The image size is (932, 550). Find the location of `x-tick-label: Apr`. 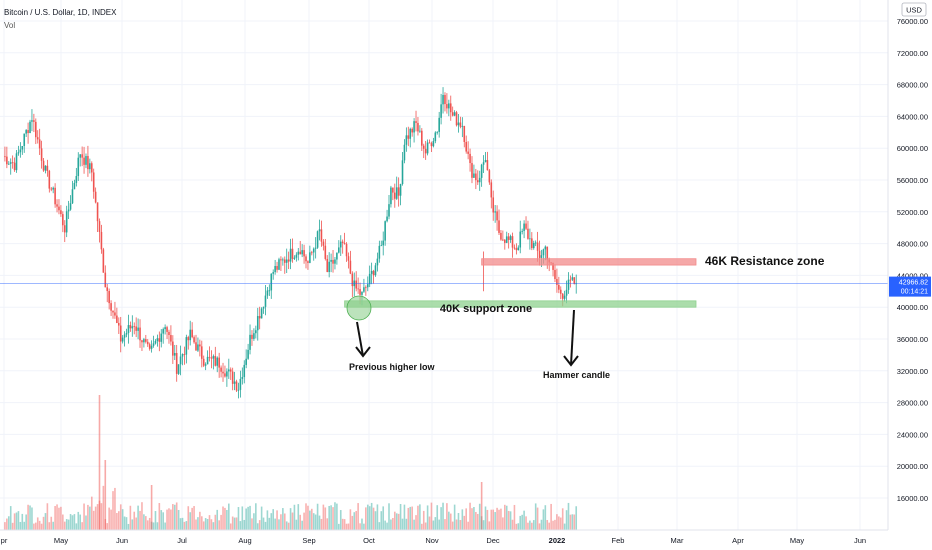

x-tick-label: Apr is located at coordinates (738, 540).